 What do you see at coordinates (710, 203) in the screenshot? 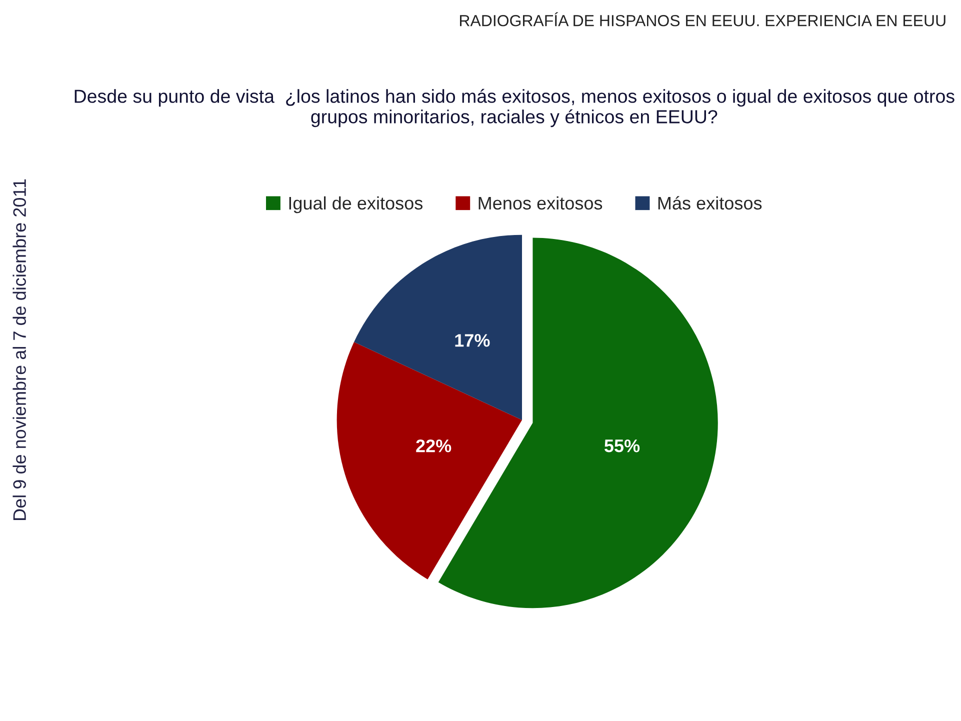
I see `legend-label: Más exitosos` at bounding box center [710, 203].